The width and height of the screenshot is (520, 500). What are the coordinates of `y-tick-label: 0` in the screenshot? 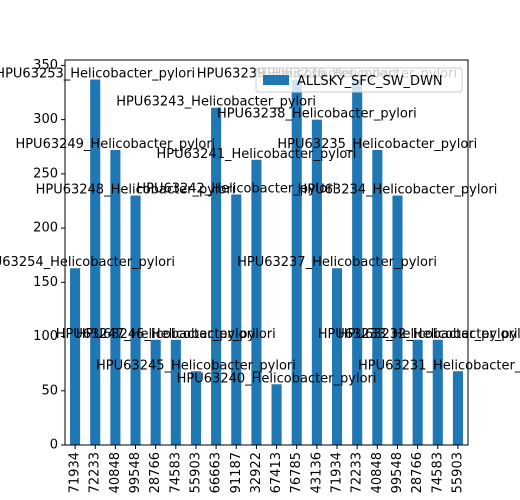 It's located at (54, 445).